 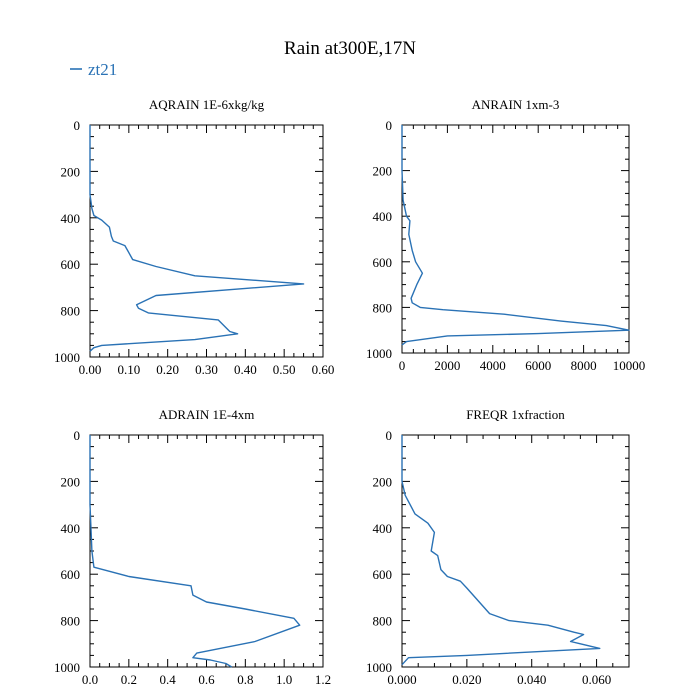 What do you see at coordinates (71, 218) in the screenshot?
I see `aqrain-y-tick-label: 400` at bounding box center [71, 218].